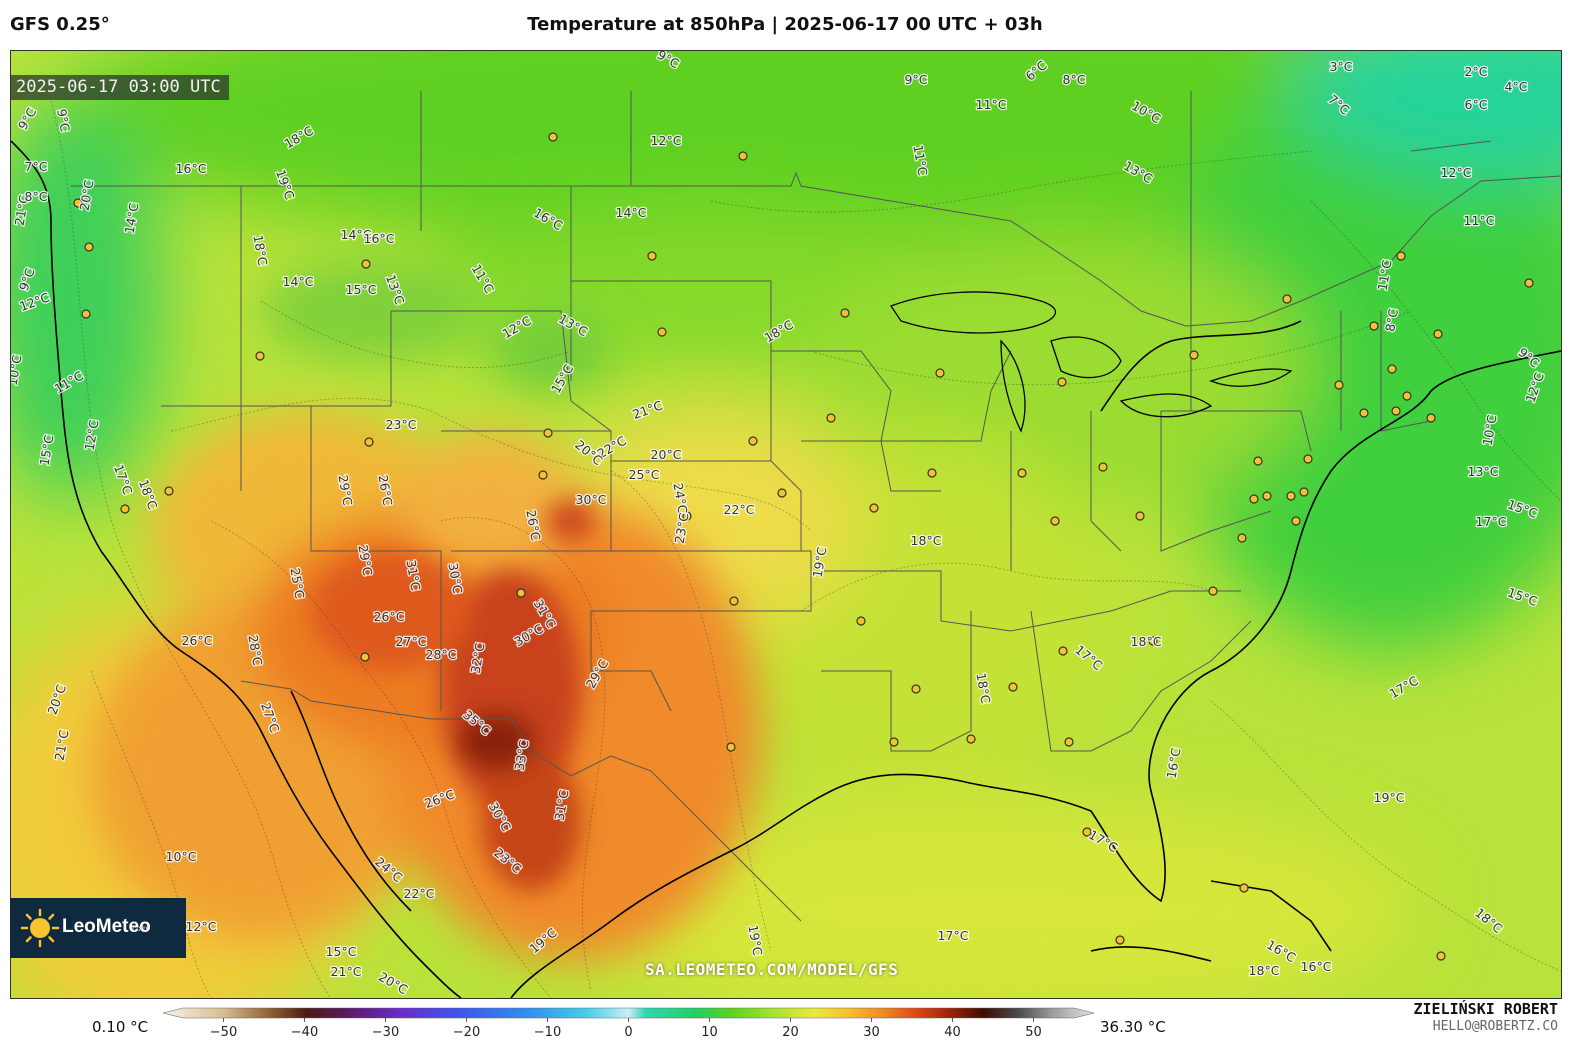 The width and height of the screenshot is (1570, 1048). What do you see at coordinates (466, 1032) in the screenshot?
I see `colorbar-tick-label: −20` at bounding box center [466, 1032].